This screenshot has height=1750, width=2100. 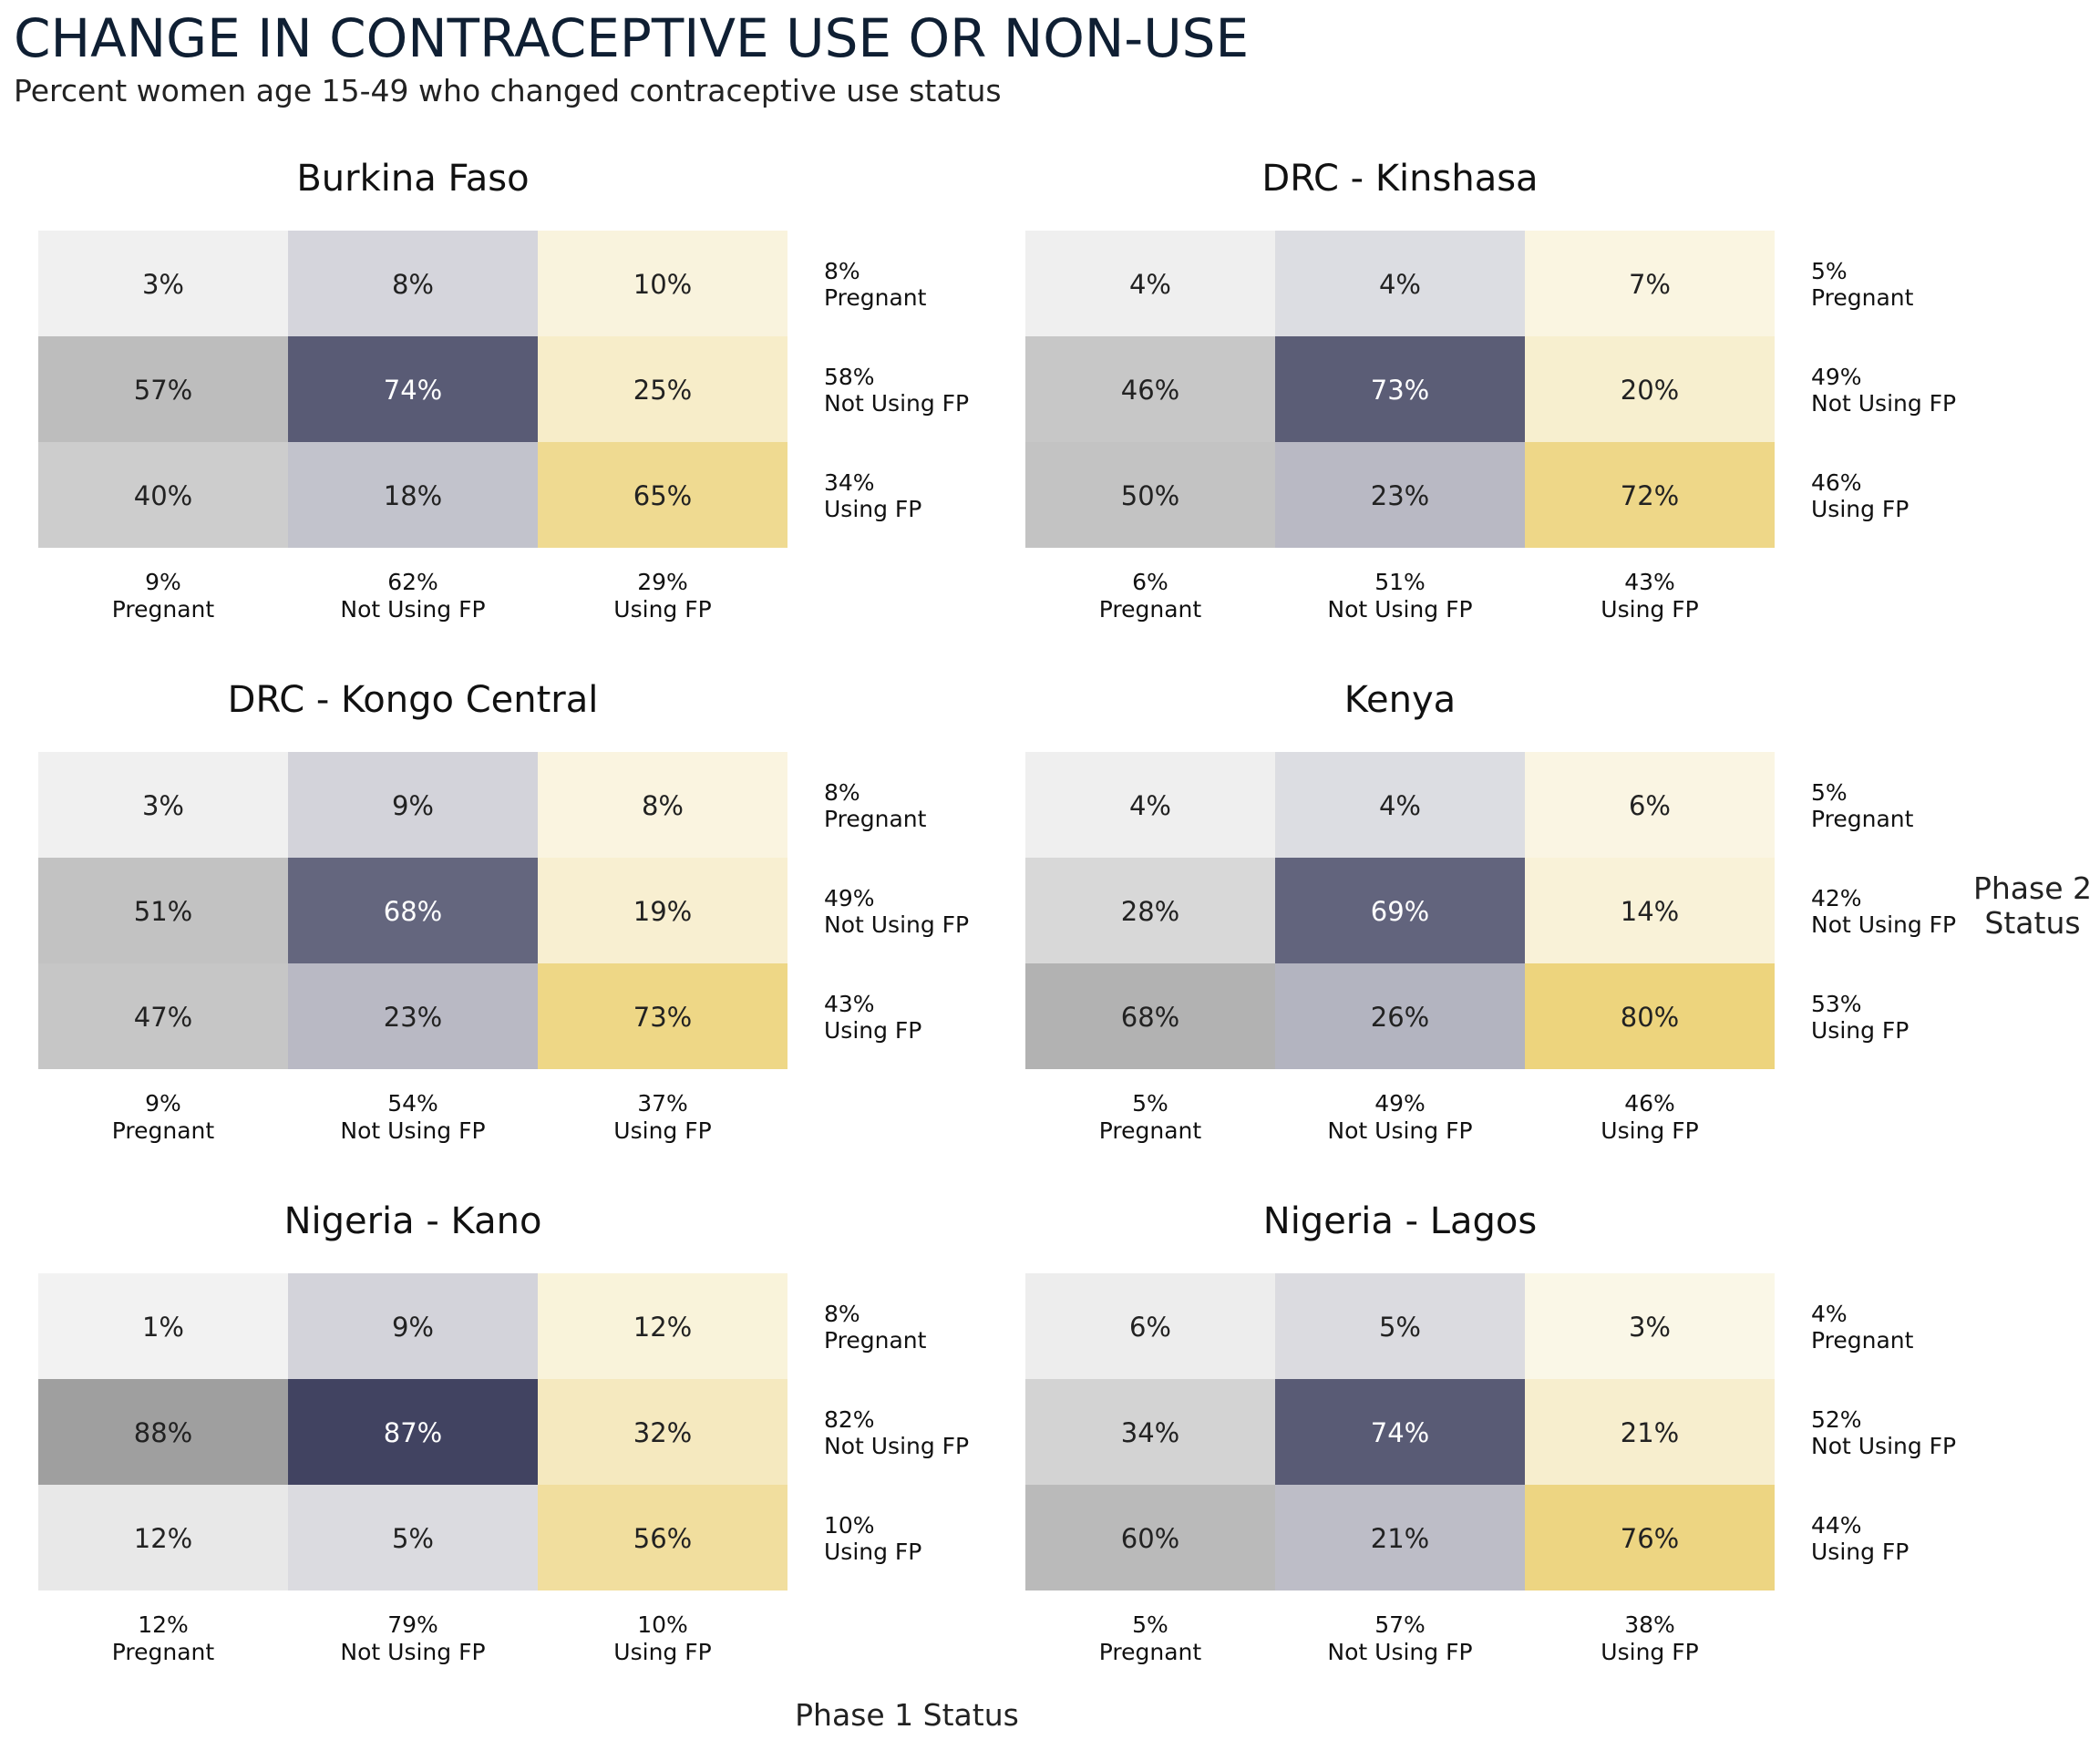 I want to click on row-total-drc-kongo-central-1: 49%, so click(x=850, y=898).